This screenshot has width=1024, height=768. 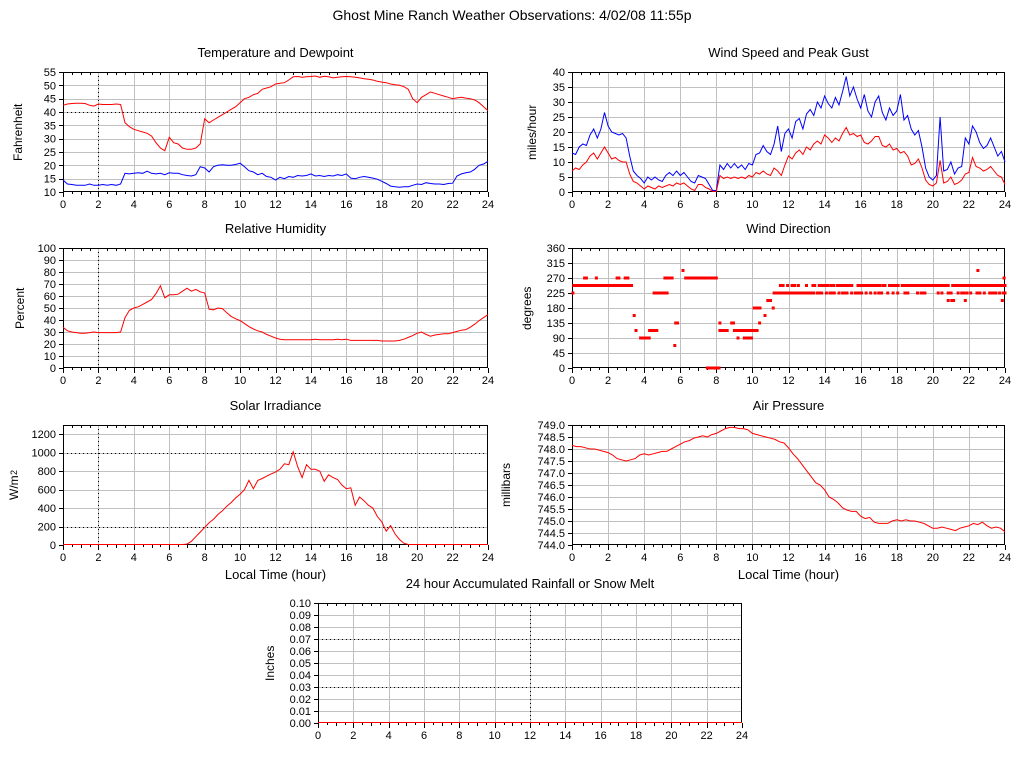 I want to click on svg-text: 5, so click(x=562, y=178).